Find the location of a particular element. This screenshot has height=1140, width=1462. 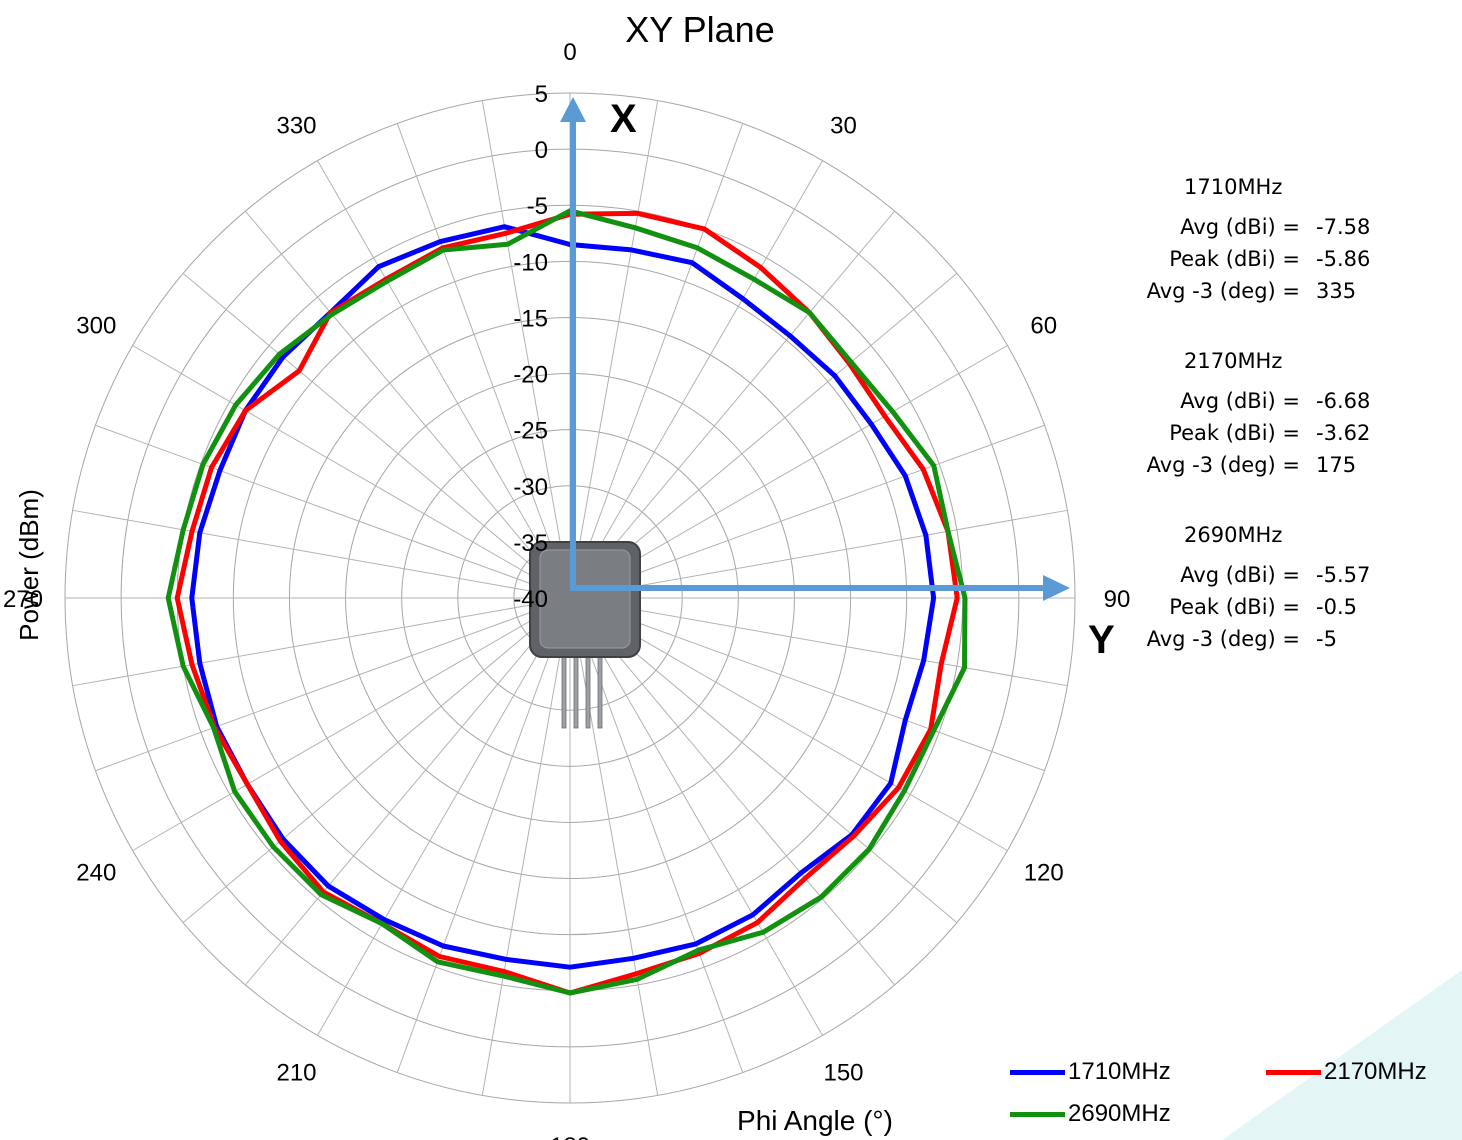

y-axis-label: Y is located at coordinates (1101, 640).